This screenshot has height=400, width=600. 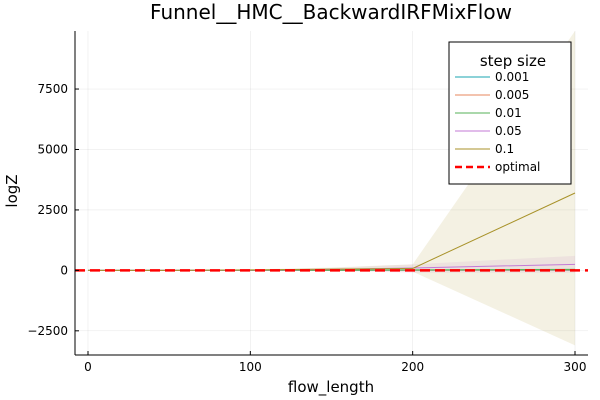 I want to click on y-tick-label: 5000, so click(x=52, y=149).